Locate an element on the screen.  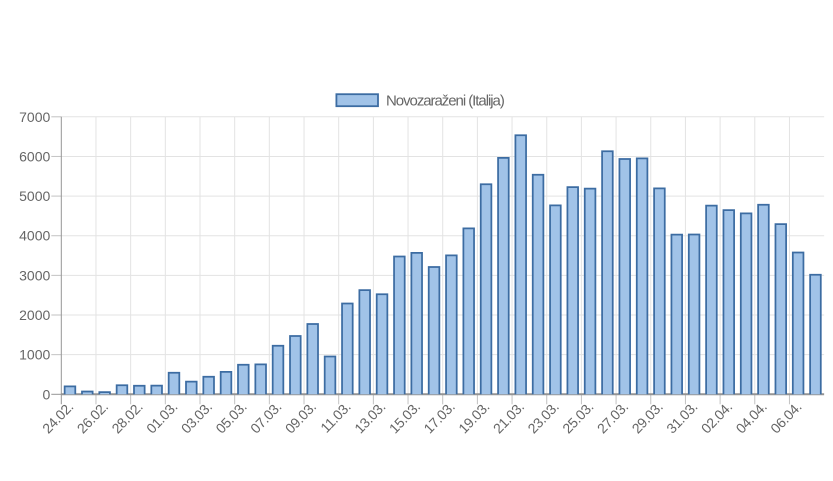
svg-text: 3000 is located at coordinates (34, 275).